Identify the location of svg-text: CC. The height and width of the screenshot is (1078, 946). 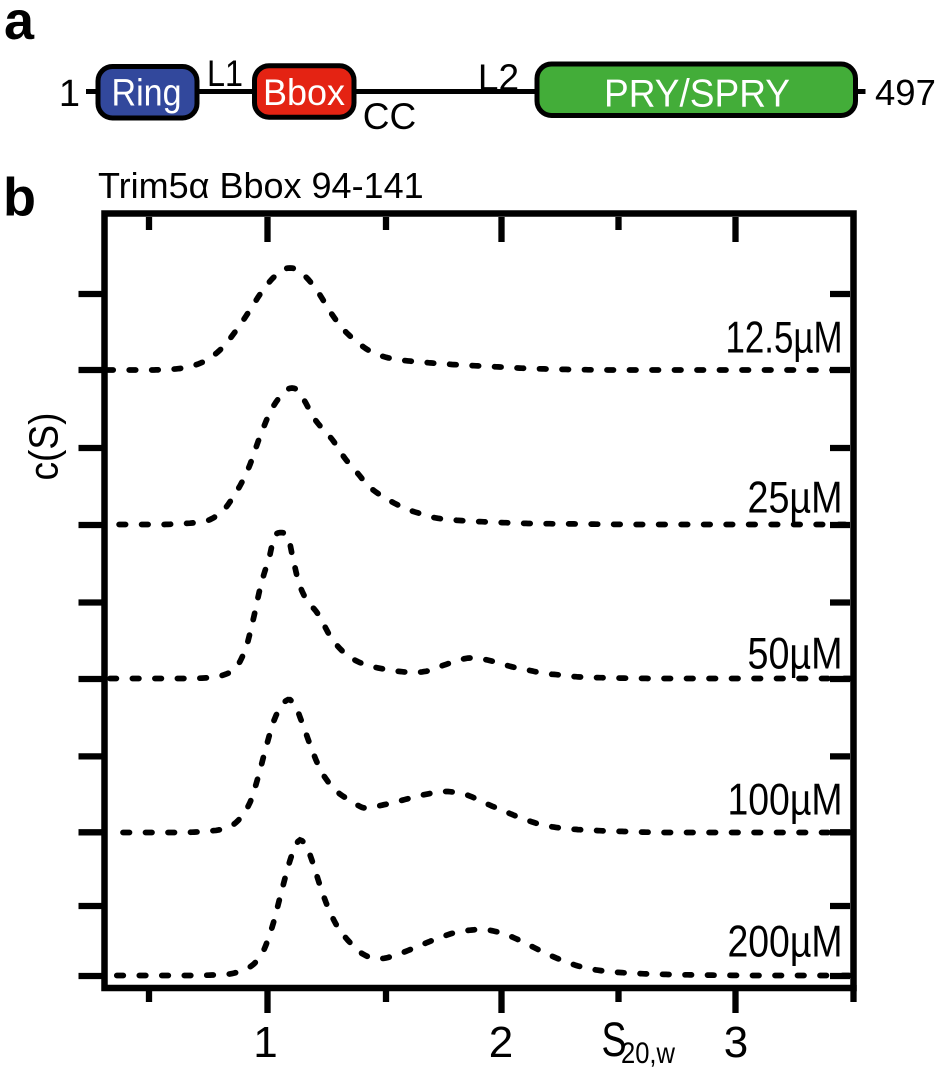
(389, 116).